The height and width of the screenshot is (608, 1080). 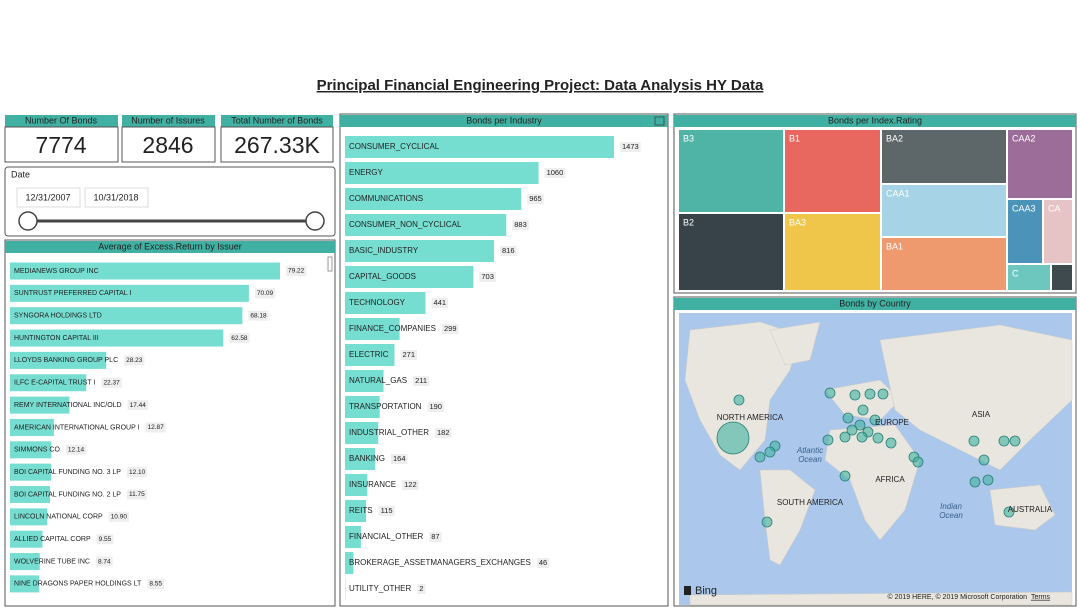 What do you see at coordinates (976, 397) in the screenshot?
I see `continent` at bounding box center [976, 397].